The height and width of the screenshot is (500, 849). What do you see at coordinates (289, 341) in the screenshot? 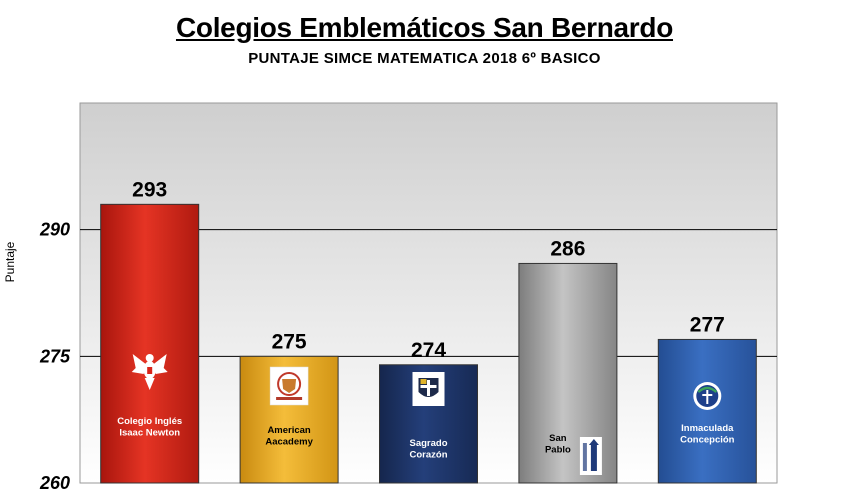
I see `bar-value-label: 275` at bounding box center [289, 341].